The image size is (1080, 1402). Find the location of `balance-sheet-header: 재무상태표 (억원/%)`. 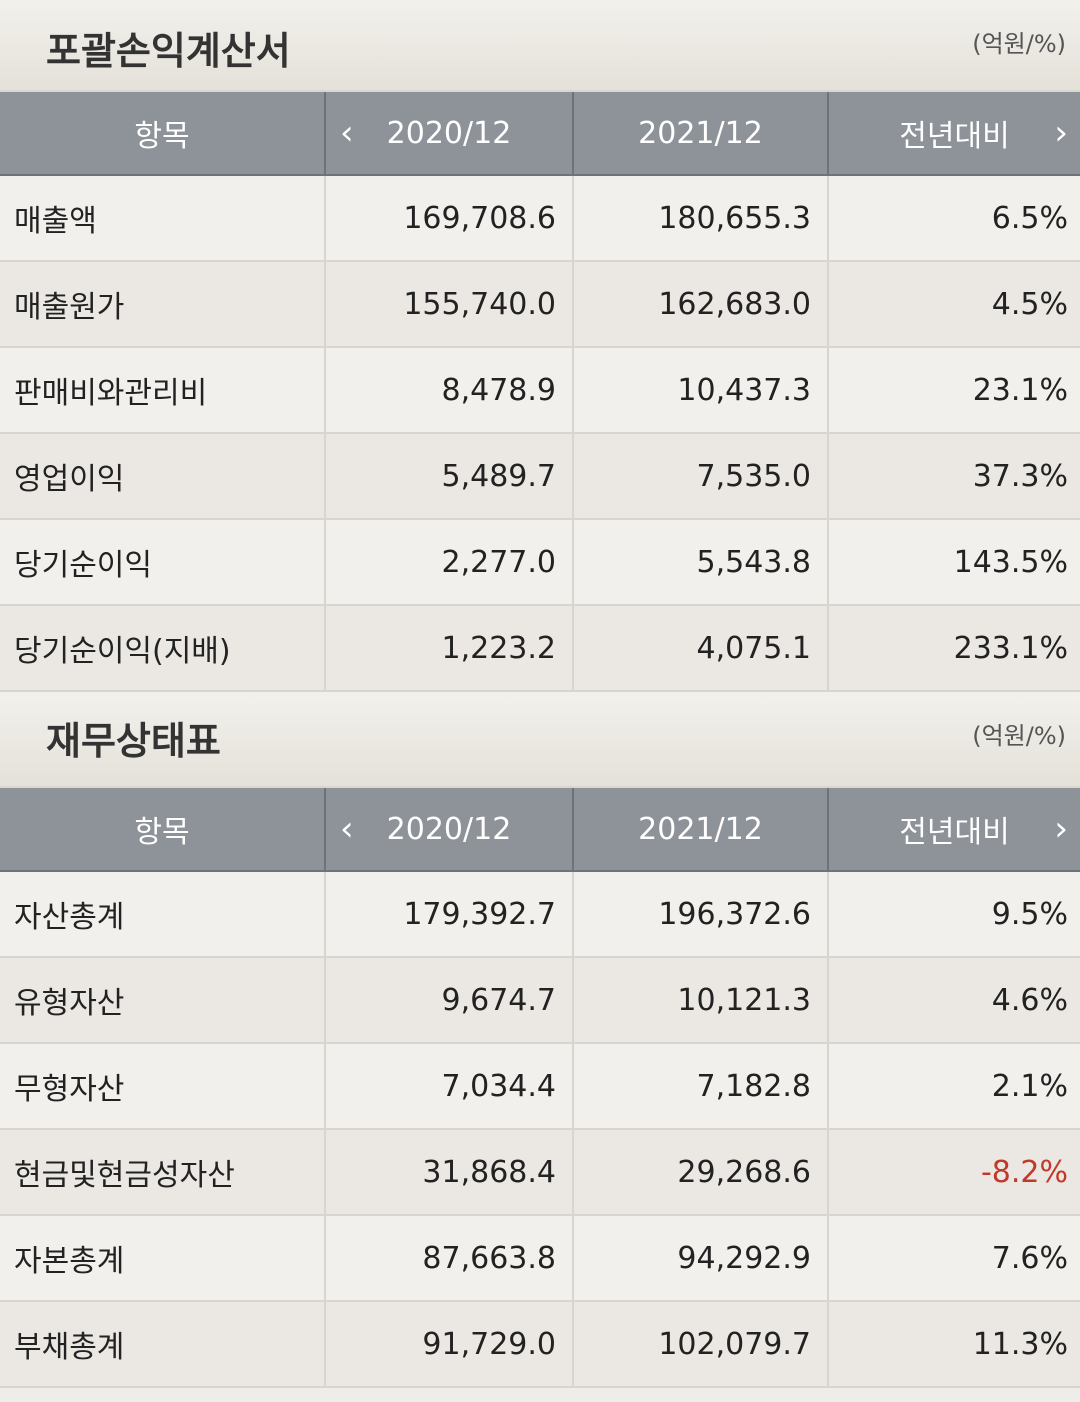

balance-sheet-header: 재무상태표 (억원/%) is located at coordinates (540, 740).